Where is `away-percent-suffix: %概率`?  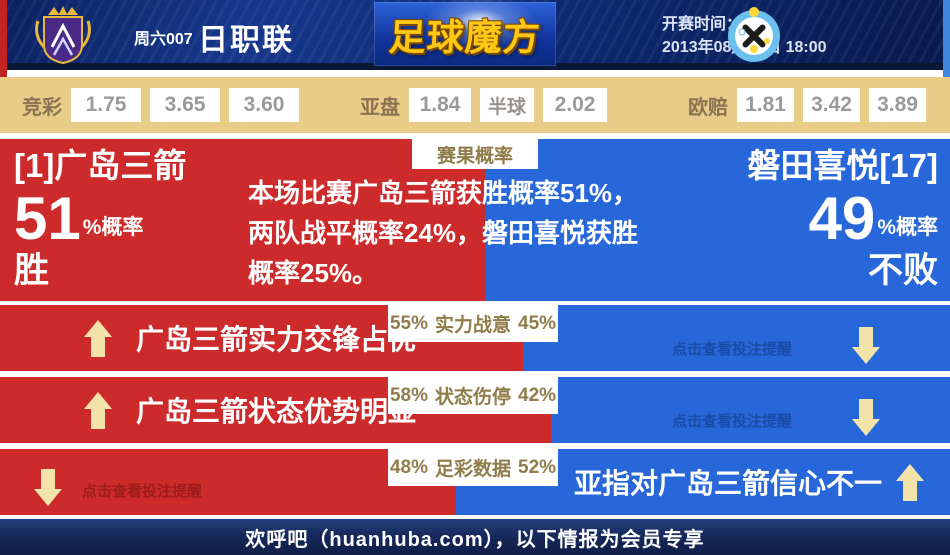
away-percent-suffix: %概率 is located at coordinates (907, 227).